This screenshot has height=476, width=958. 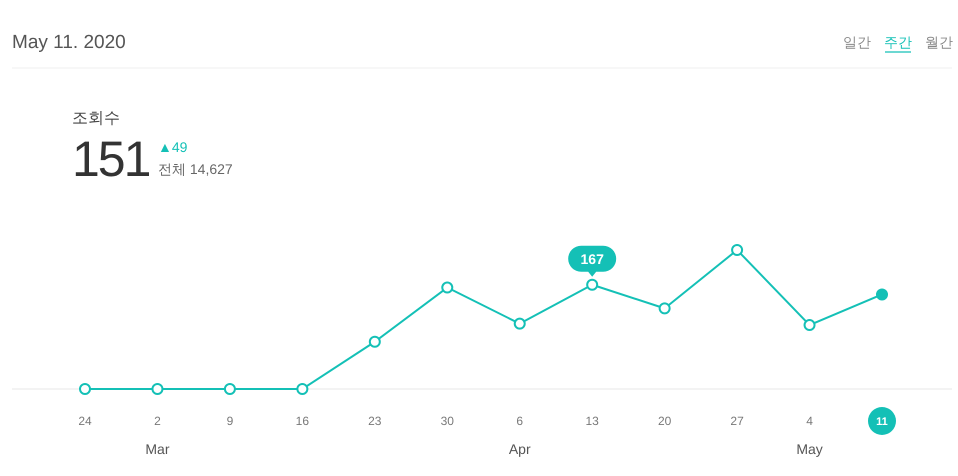 I want to click on text: May, so click(x=809, y=449).